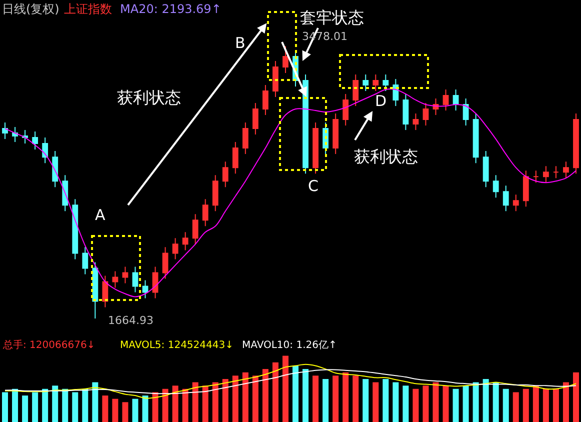  Describe the element at coordinates (177, 345) in the screenshot. I see `text: MAVOL5: 124524443↓` at that location.